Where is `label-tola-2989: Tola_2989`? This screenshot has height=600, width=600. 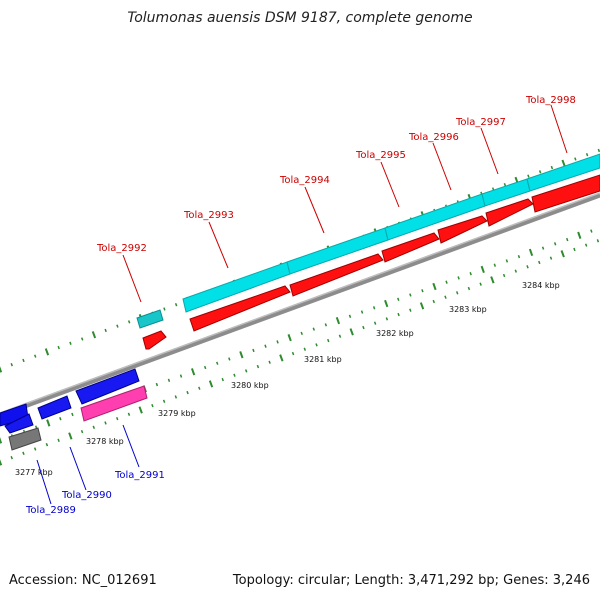
label-tola-2989: Tola_2989 is located at coordinates (50, 510).